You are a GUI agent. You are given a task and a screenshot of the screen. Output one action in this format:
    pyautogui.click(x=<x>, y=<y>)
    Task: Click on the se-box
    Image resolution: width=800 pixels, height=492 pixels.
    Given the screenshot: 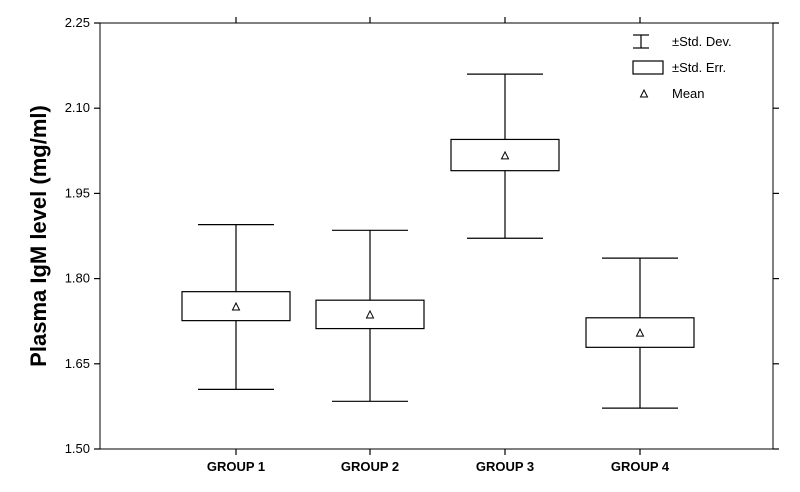 What is the action you would take?
    pyautogui.click(x=640, y=332)
    